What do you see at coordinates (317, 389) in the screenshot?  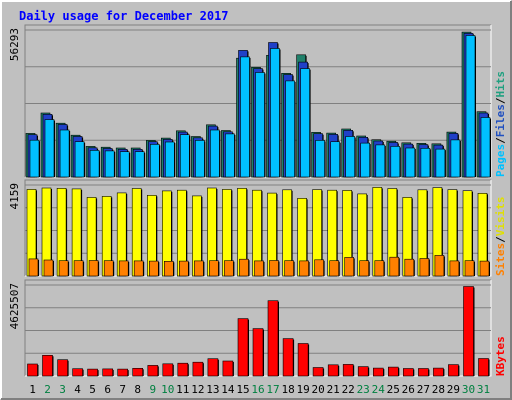 I see `day-label-20: 20` at bounding box center [317, 389].